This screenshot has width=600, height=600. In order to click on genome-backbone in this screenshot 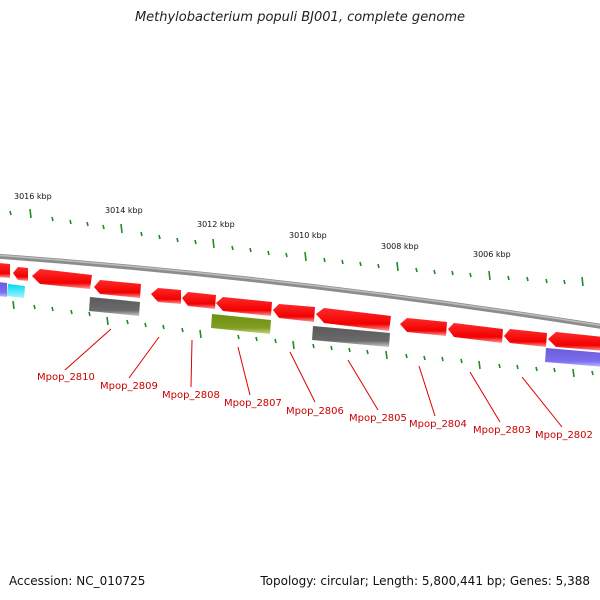, I will do `click(300, 291)`.